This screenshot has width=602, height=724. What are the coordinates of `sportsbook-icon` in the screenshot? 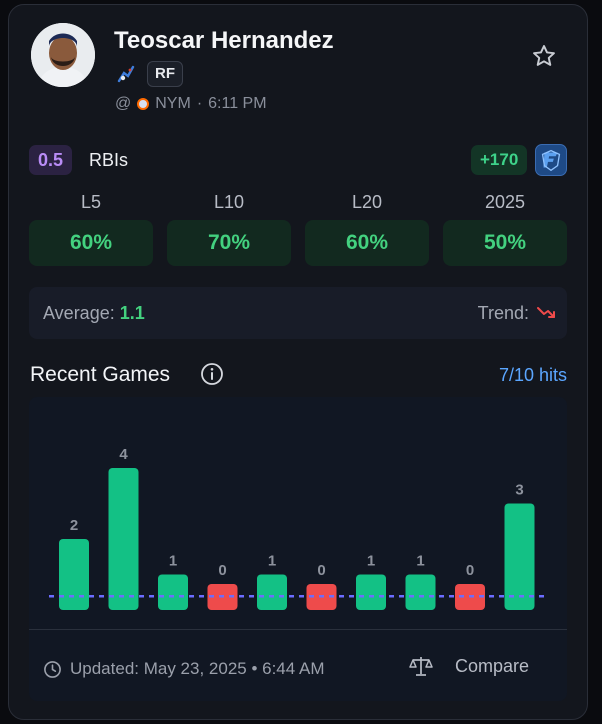 It's located at (551, 160).